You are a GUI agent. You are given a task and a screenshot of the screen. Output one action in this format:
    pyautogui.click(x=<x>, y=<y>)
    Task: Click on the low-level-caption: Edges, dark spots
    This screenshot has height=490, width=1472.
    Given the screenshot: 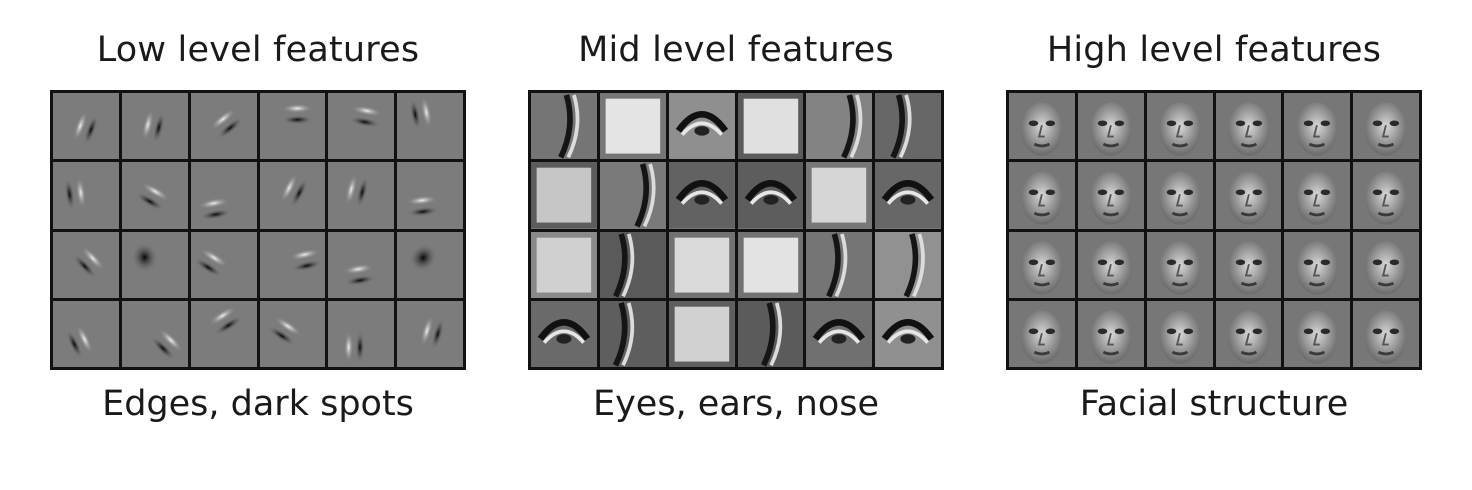 What is the action you would take?
    pyautogui.click(x=258, y=404)
    